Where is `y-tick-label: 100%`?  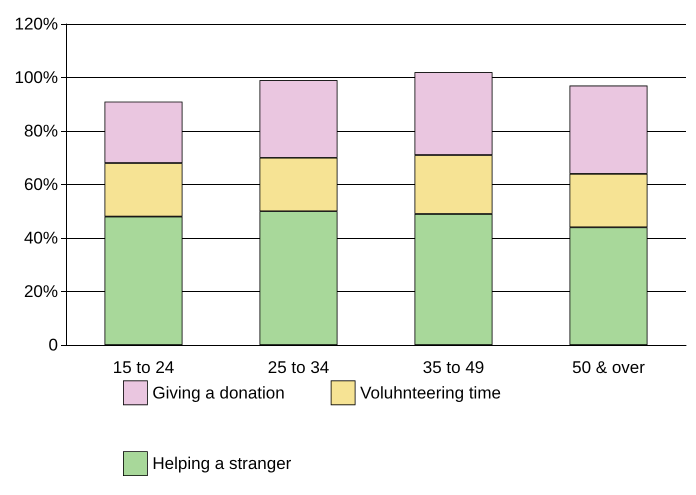 y-tick-label: 100% is located at coordinates (36, 77).